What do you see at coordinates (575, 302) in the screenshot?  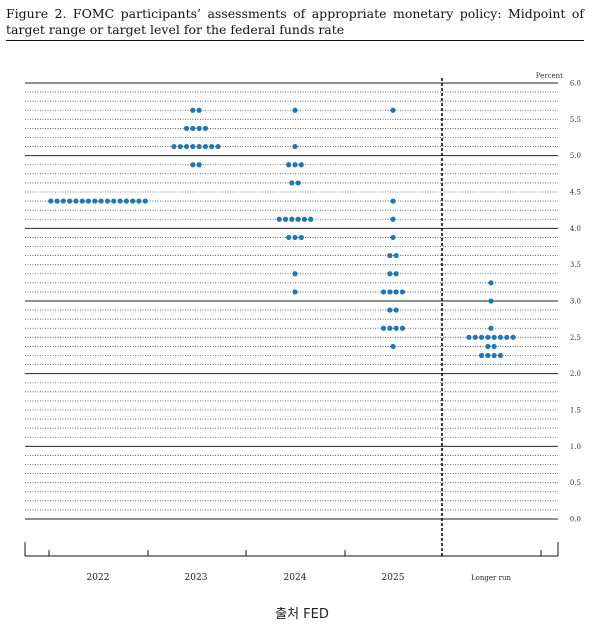 I see `y-tick-label: 3.0` at bounding box center [575, 302].